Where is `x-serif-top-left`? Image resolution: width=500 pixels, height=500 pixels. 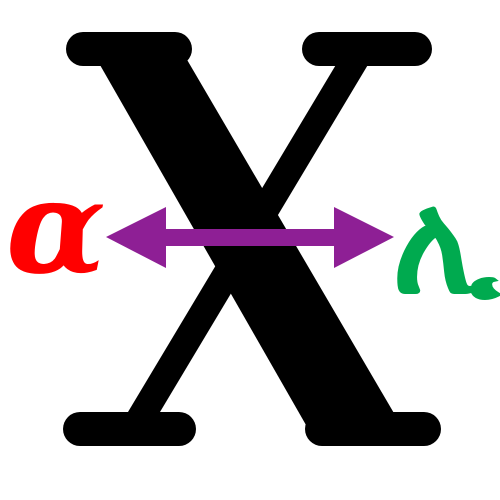 x-serif-top-left is located at coordinates (129, 49).